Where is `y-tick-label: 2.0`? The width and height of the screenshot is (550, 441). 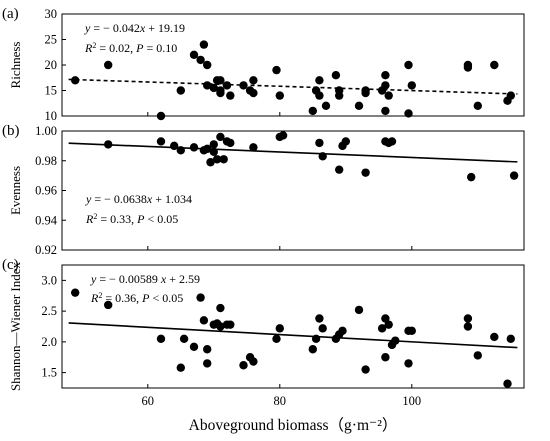 y-tick-label: 2.0 is located at coordinates (49, 342).